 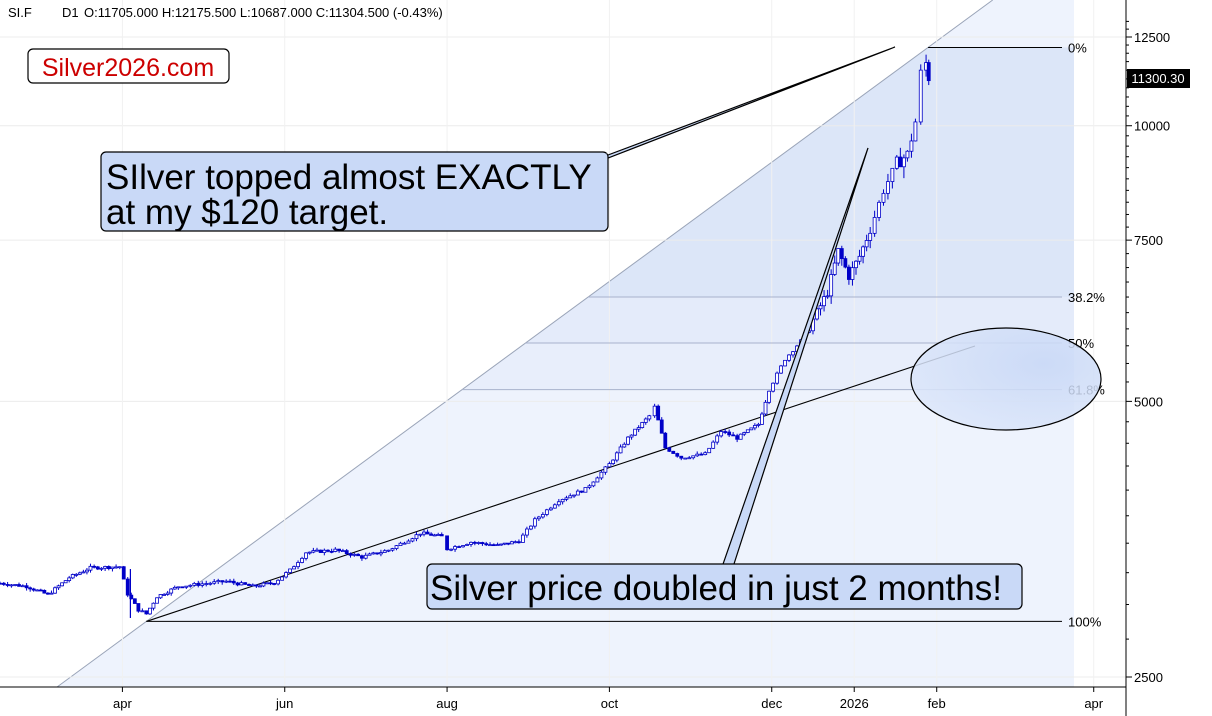 What do you see at coordinates (70, 12) in the screenshot?
I see `timeframe-label: D1` at bounding box center [70, 12].